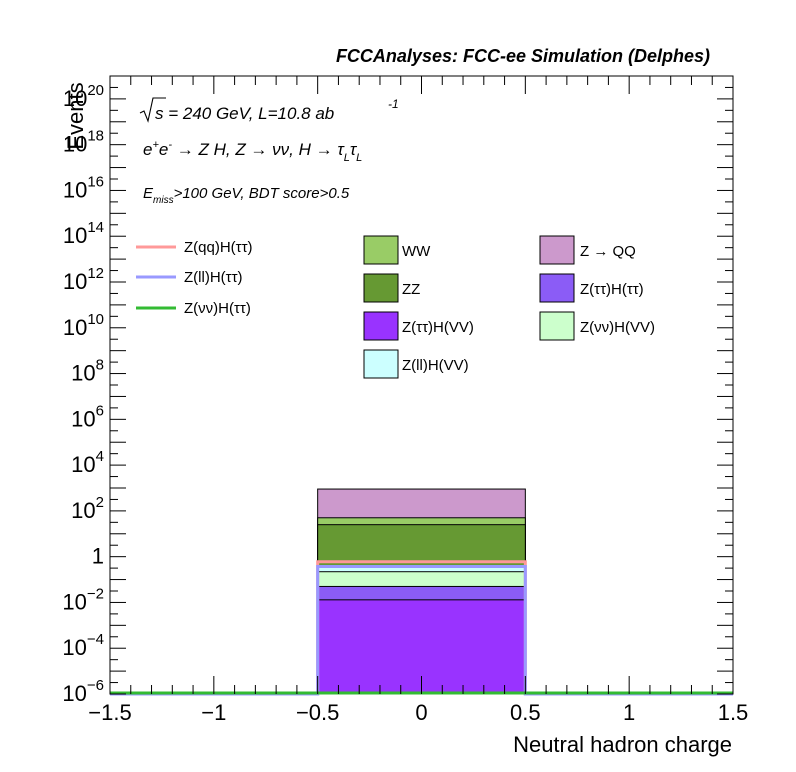  Describe the element at coordinates (629, 712) in the screenshot. I see `x-tick-label: 1` at that location.